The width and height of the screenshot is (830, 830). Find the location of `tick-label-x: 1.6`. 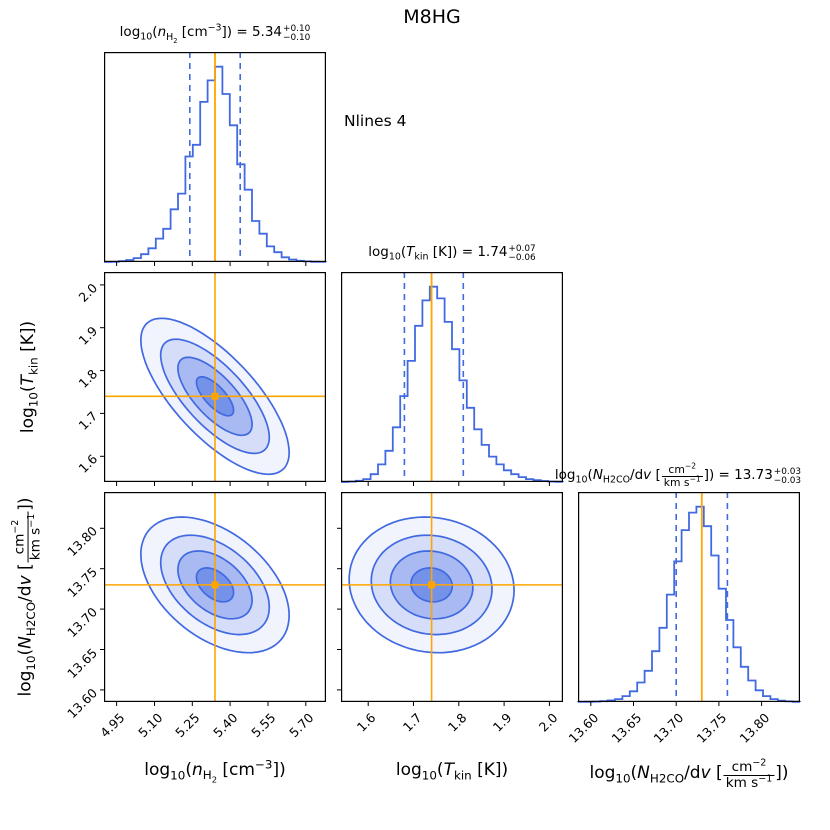

tick-label-x: 1.6 is located at coordinates (366, 722).